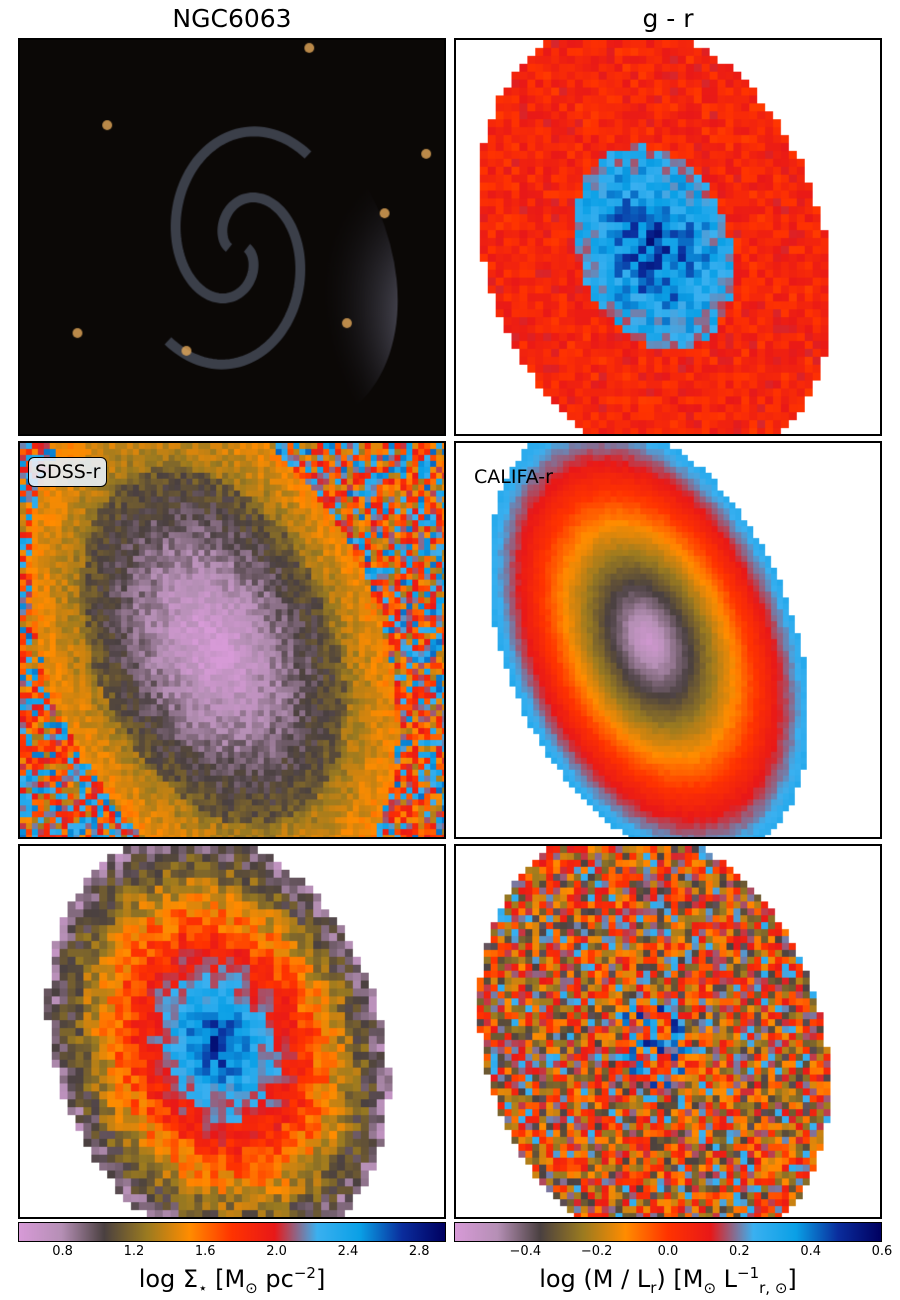 This screenshot has width=900, height=1300. I want to click on sdss-r-panel: SDSS-r, so click(232, 640).